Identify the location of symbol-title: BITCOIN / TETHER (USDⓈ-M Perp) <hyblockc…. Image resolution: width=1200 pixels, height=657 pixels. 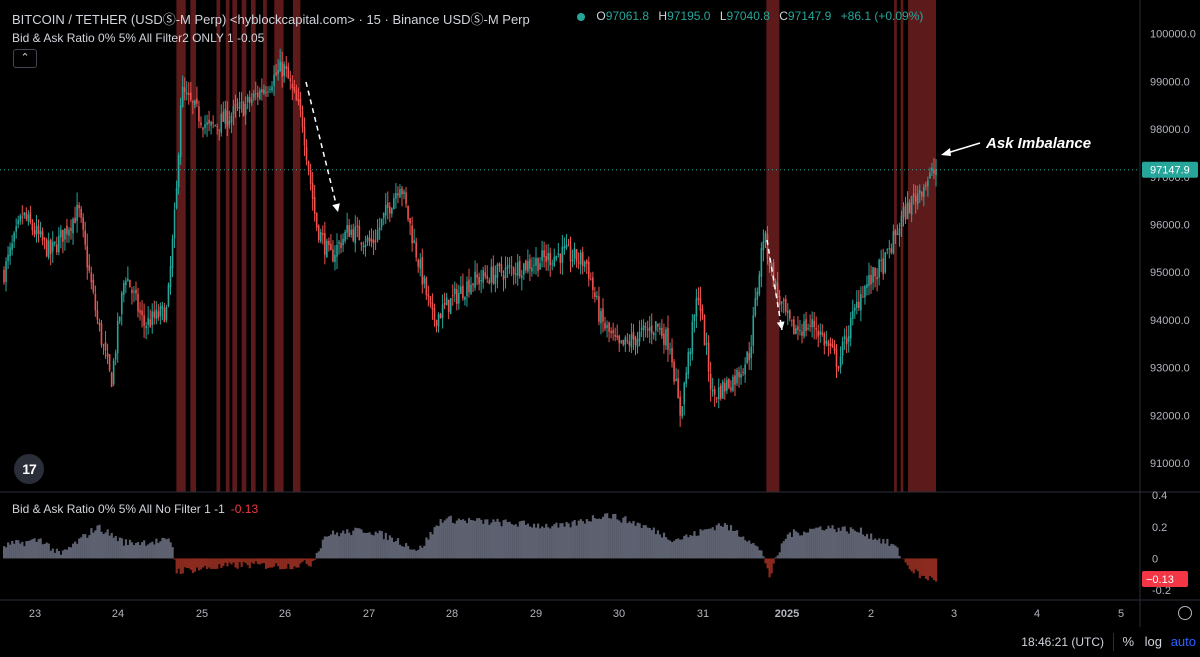
(271, 19).